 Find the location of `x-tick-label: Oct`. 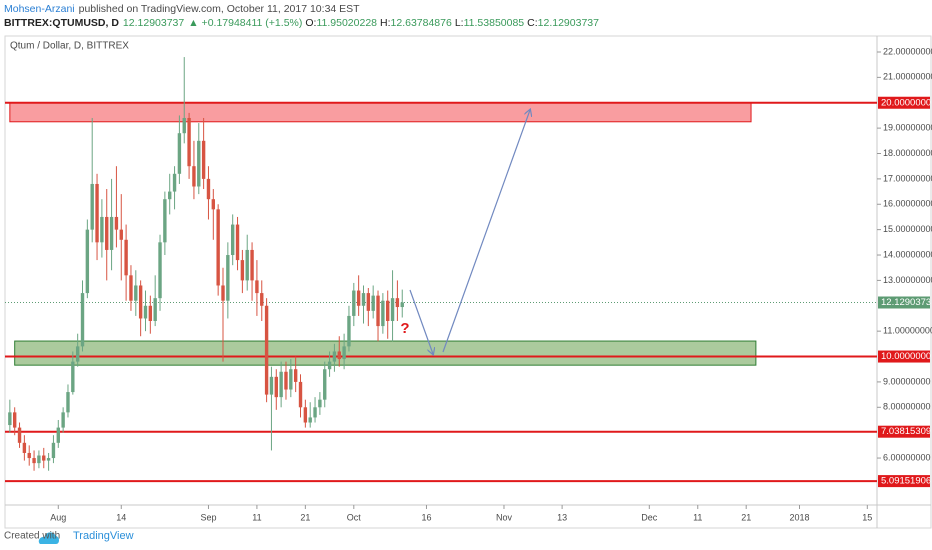

x-tick-label: Oct is located at coordinates (354, 517).